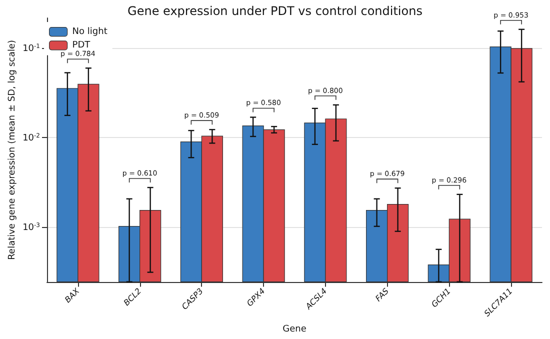 The width and height of the screenshot is (550, 339). Describe the element at coordinates (90, 31) in the screenshot. I see `legend-label: No light` at that location.